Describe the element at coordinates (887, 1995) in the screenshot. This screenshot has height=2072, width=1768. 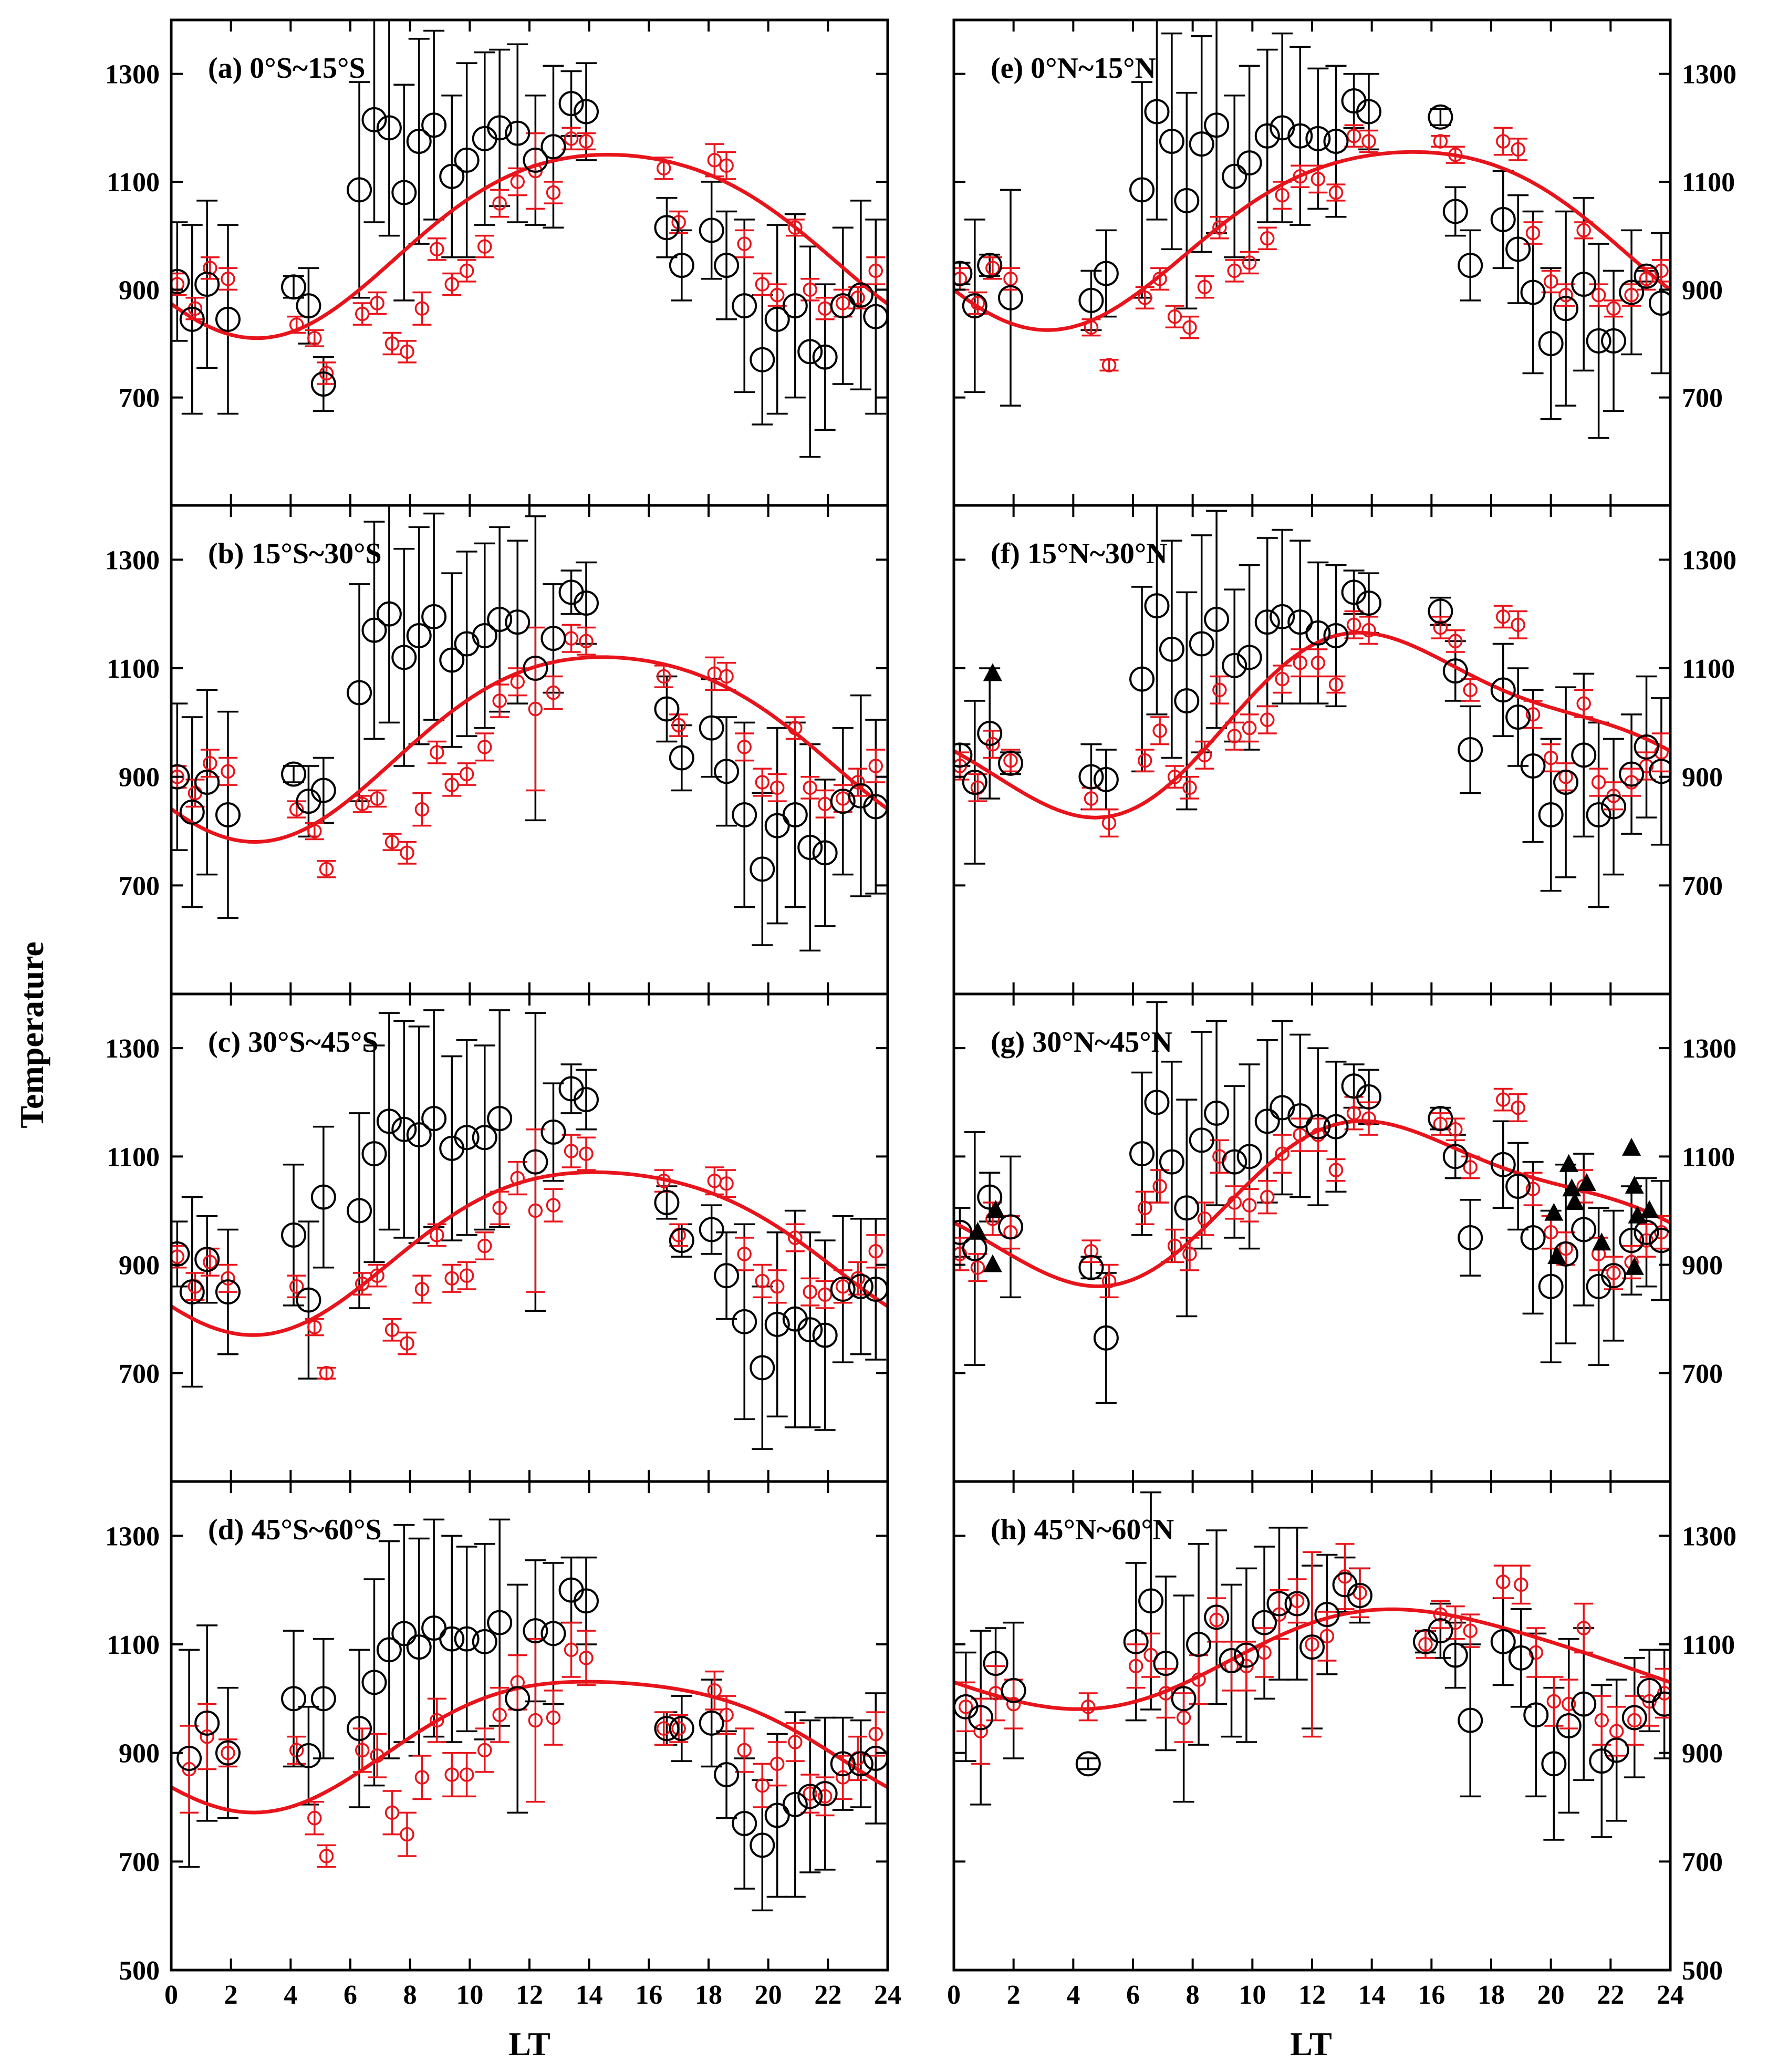
I see `x-tick-label: 24` at that location.